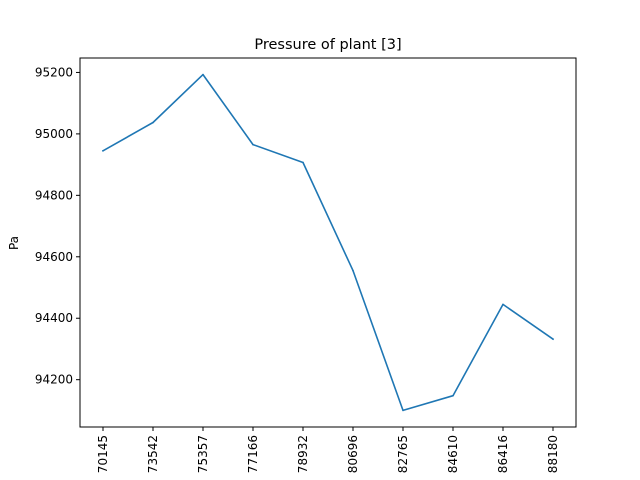  Describe the element at coordinates (353, 454) in the screenshot. I see `x-tick-label: 80696` at that location.